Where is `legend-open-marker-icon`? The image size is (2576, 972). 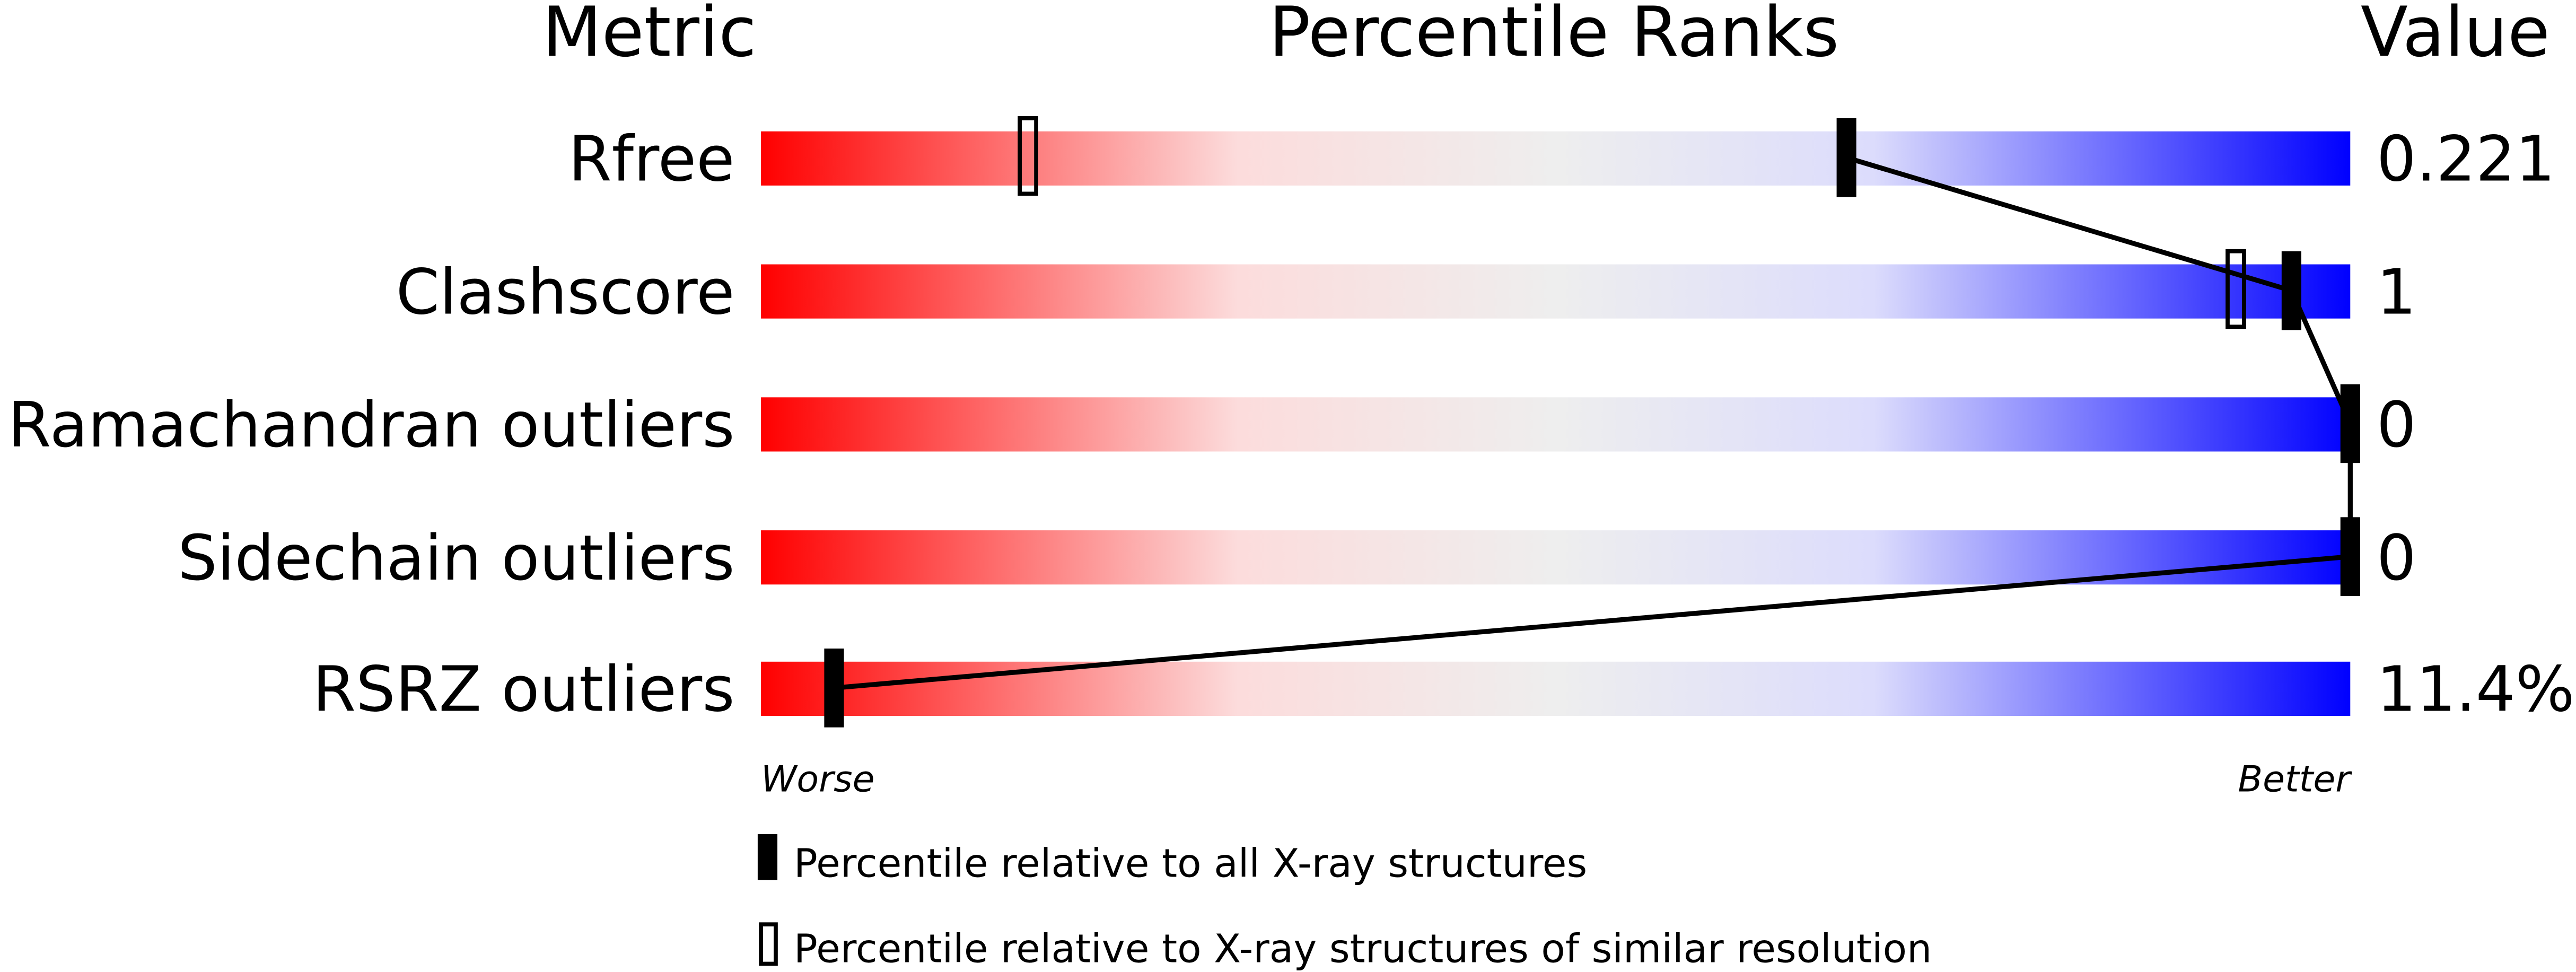
legend-open-marker-icon is located at coordinates (768, 944).